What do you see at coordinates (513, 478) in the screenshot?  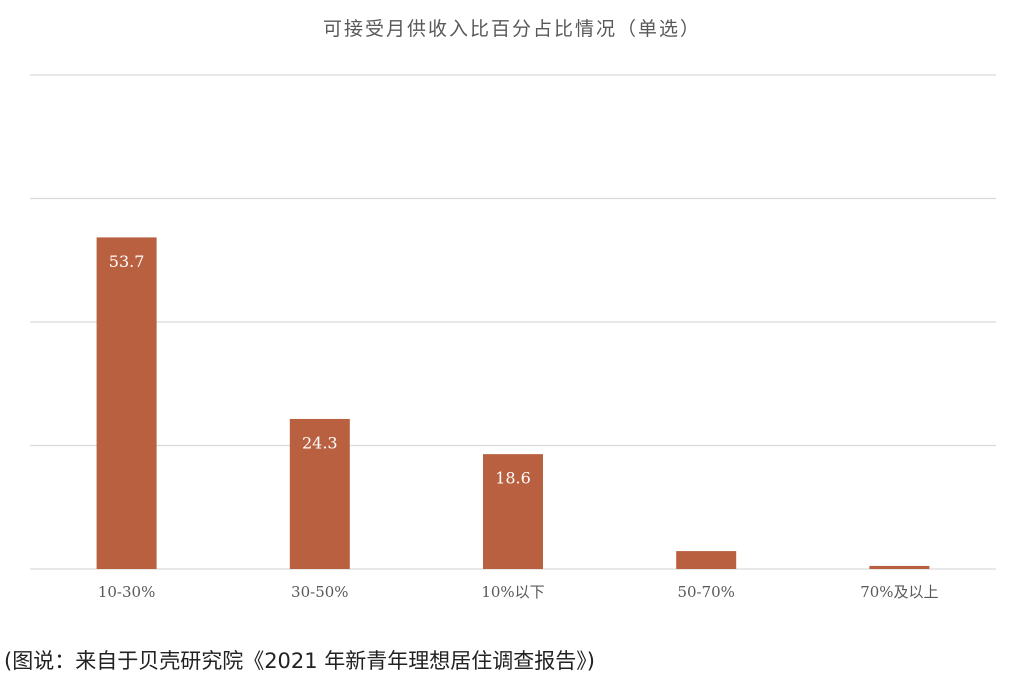 I see `data-label: 18.6` at bounding box center [513, 478].